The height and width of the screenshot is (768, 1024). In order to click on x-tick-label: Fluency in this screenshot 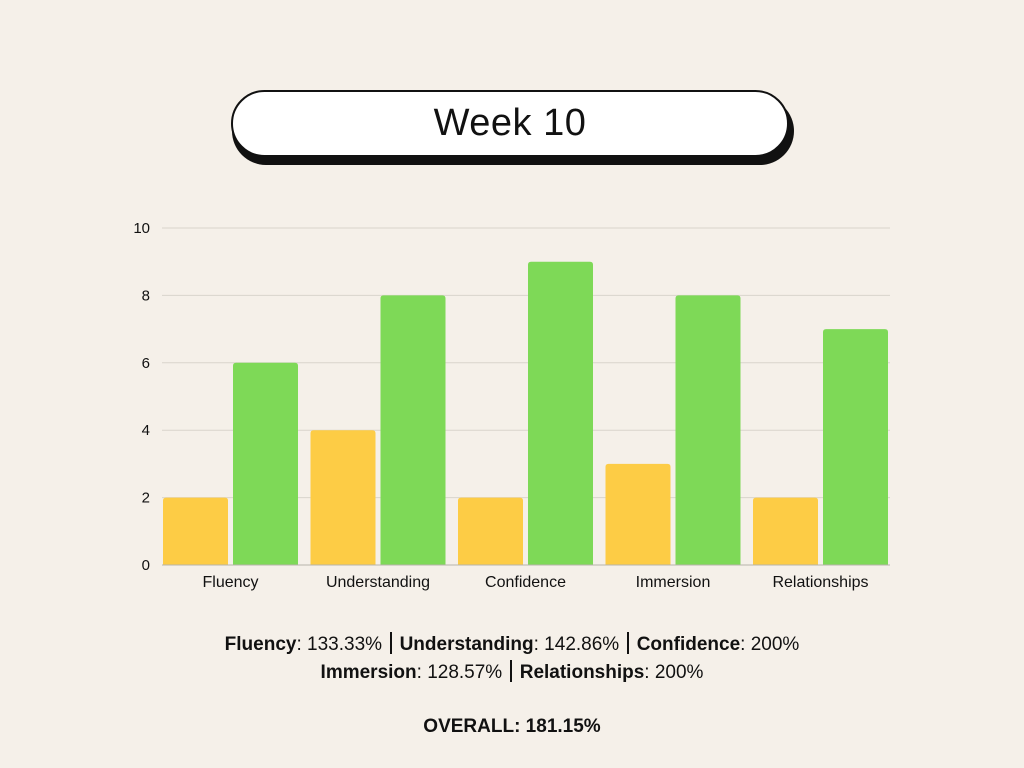, I will do `click(230, 582)`.